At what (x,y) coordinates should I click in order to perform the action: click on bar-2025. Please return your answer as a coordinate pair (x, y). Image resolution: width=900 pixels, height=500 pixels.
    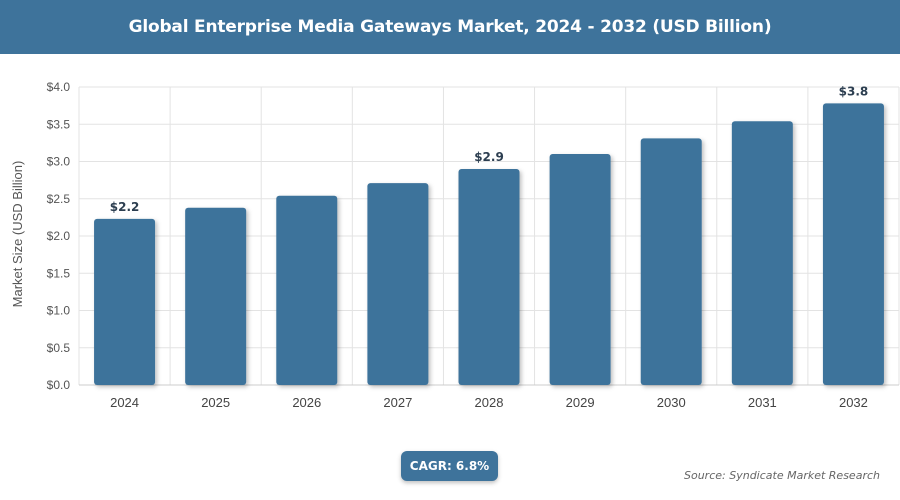
    Looking at the image, I should click on (216, 296).